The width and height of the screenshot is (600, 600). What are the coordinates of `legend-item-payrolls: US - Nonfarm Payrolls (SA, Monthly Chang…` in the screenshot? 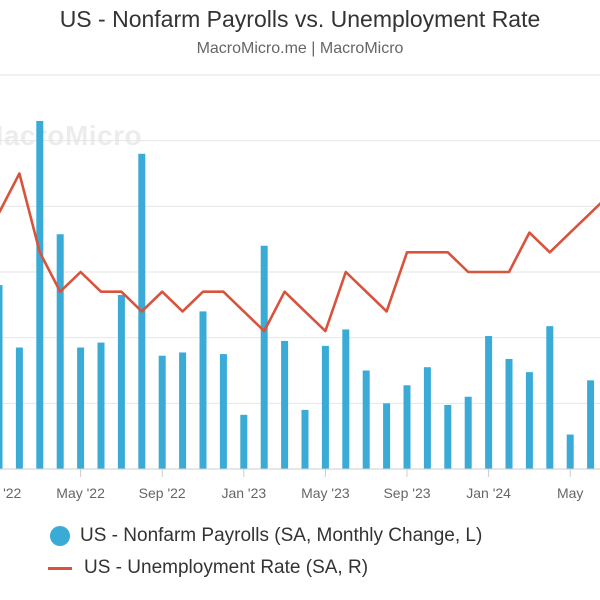 It's located at (266, 536).